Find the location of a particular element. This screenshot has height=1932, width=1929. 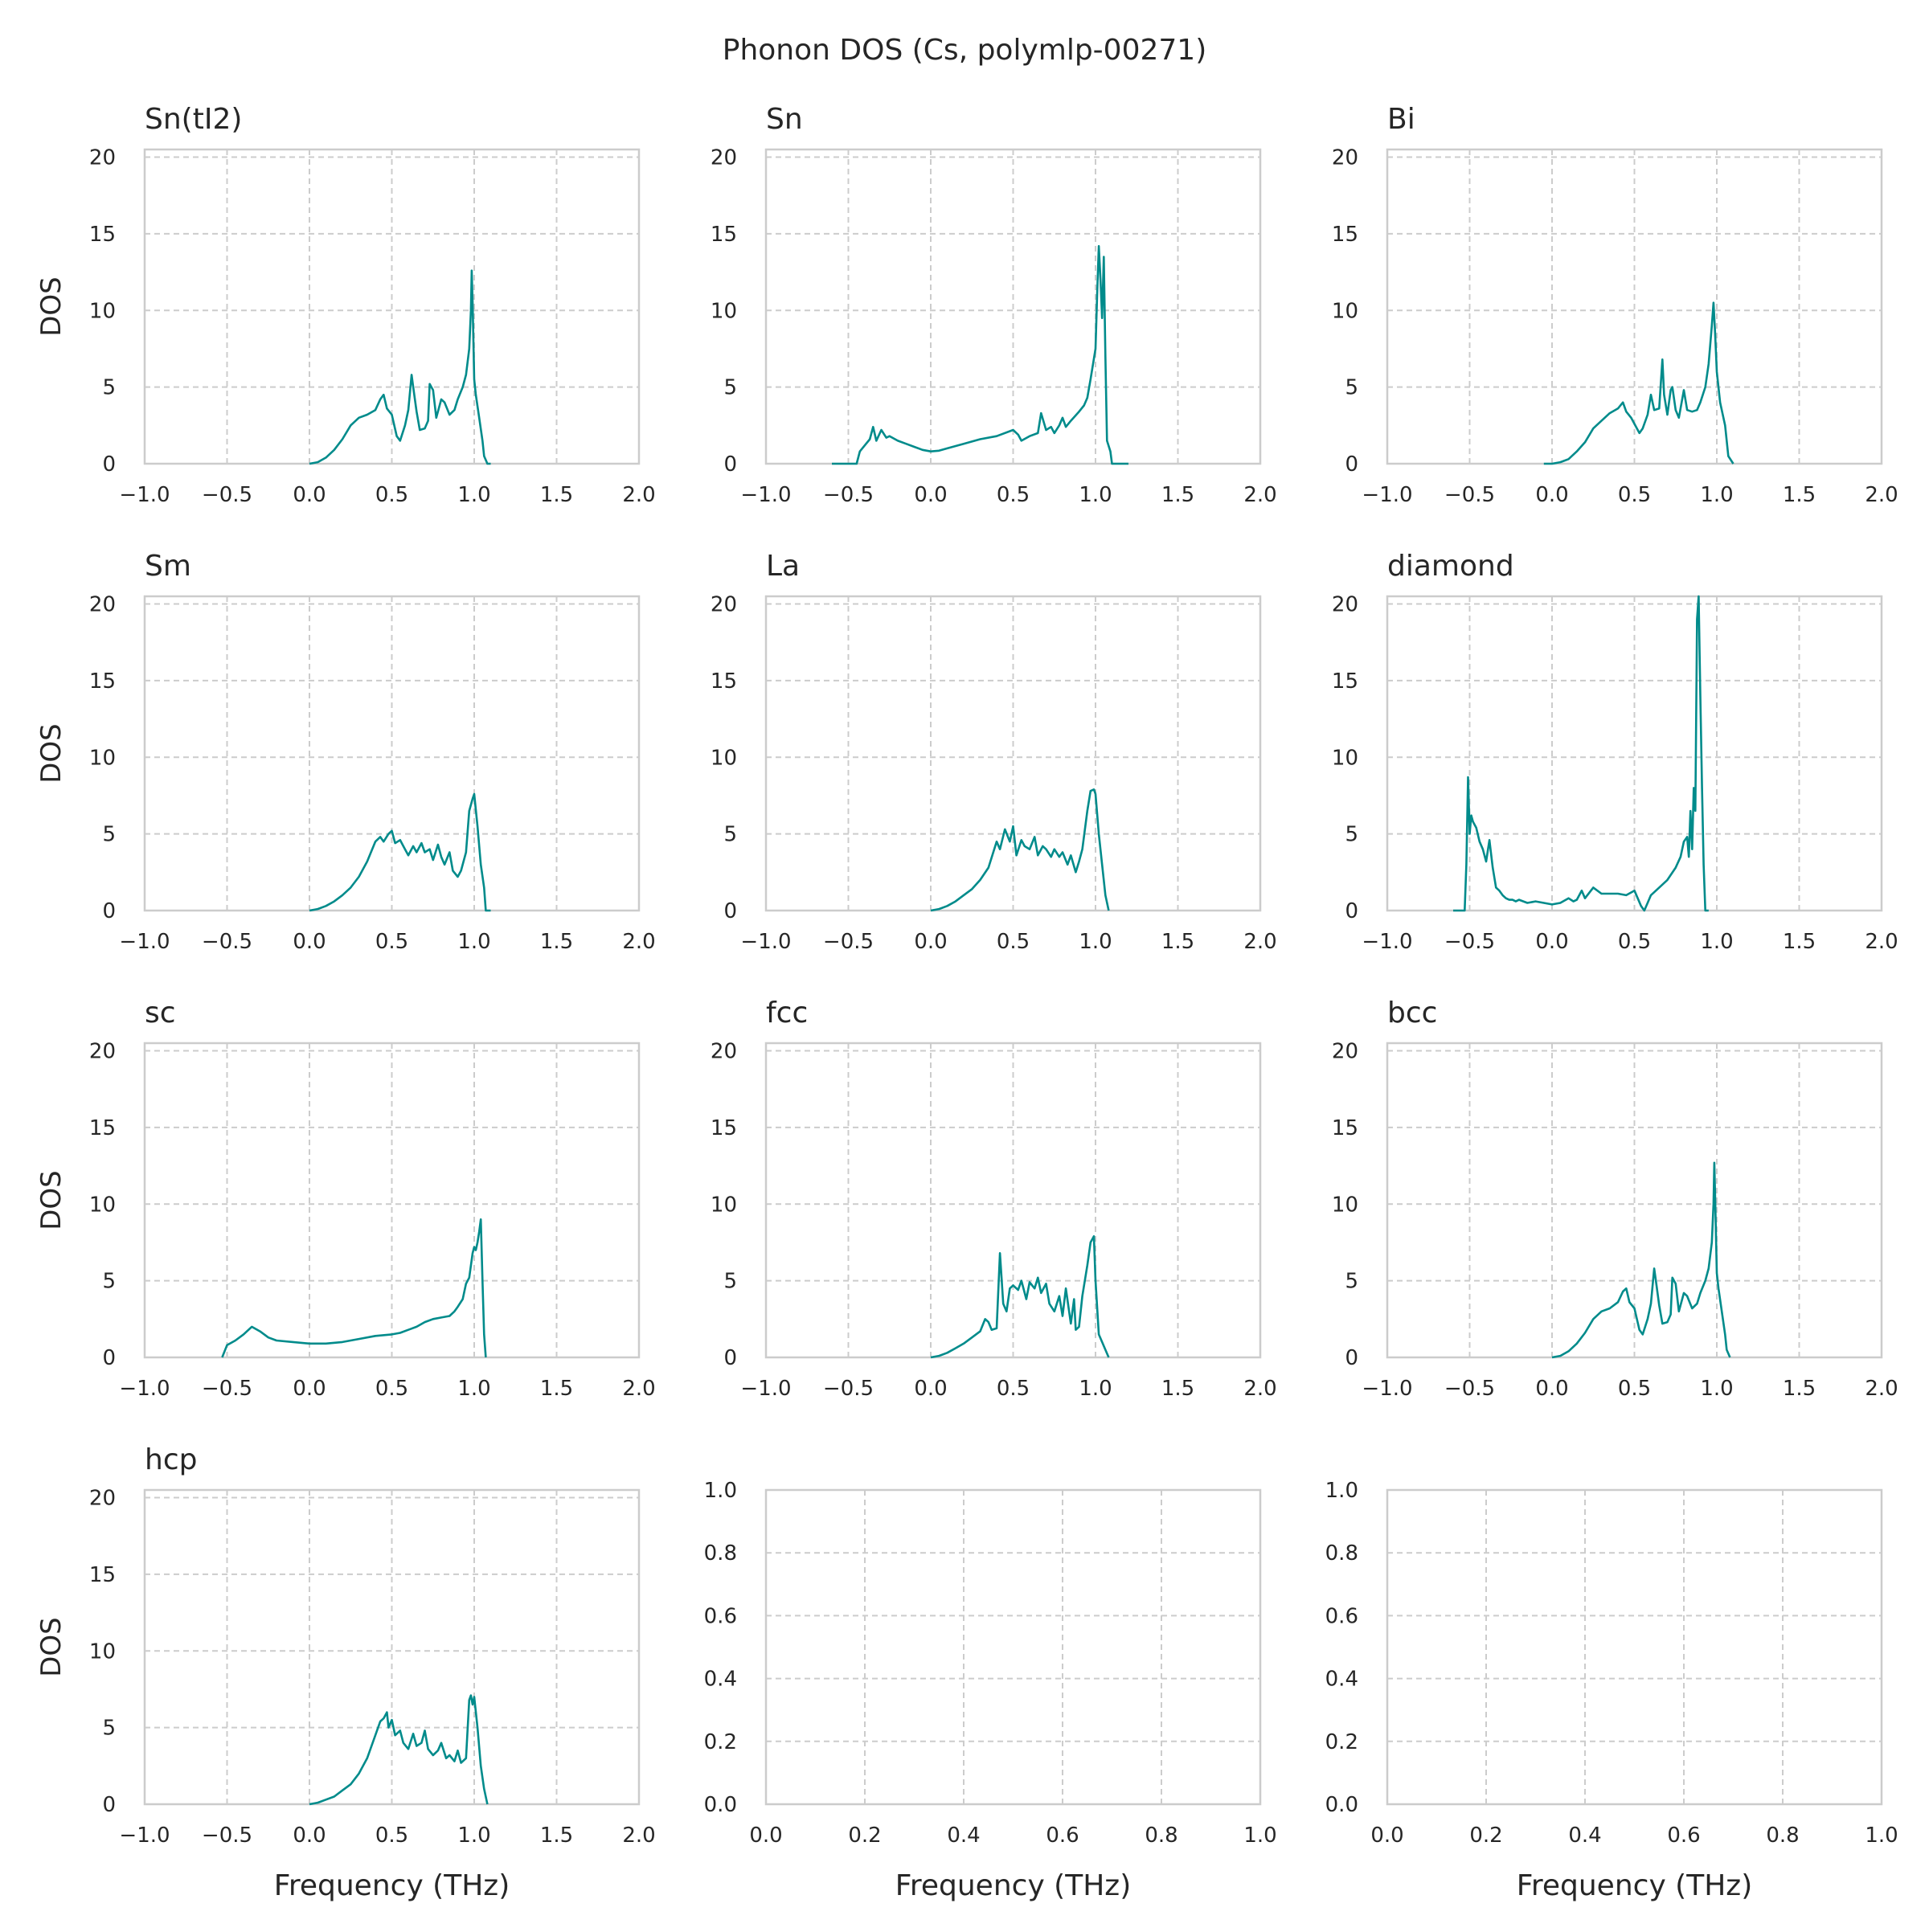

subplot-title: fcc is located at coordinates (787, 1013).